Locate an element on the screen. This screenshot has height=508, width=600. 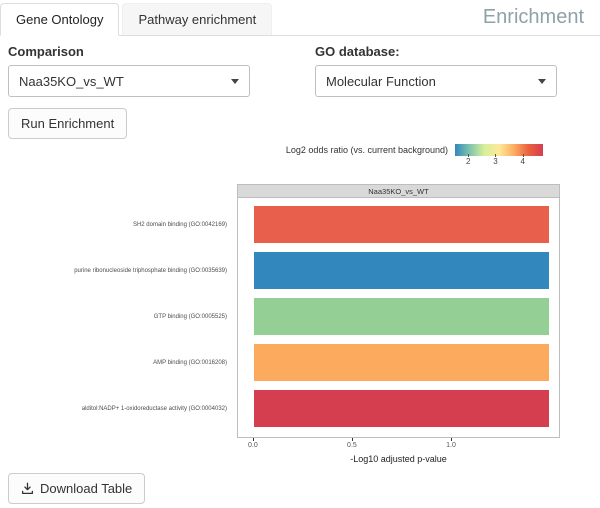
go-database-select: Molecular Function is located at coordinates (436, 81).